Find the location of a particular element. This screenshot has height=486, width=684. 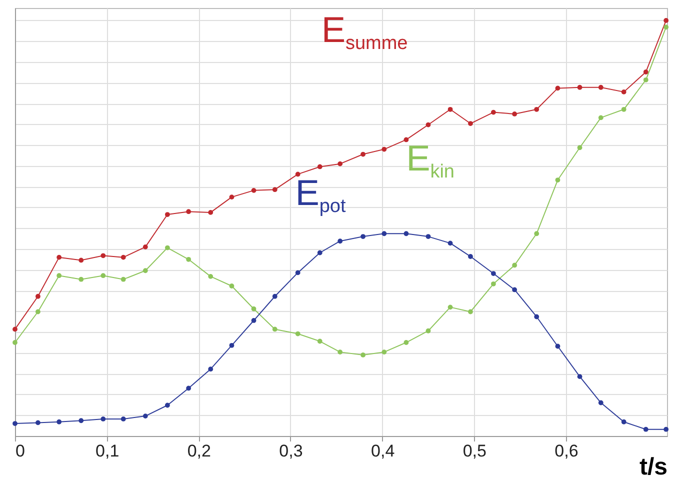

x-tick-label: 0,2 is located at coordinates (199, 451).